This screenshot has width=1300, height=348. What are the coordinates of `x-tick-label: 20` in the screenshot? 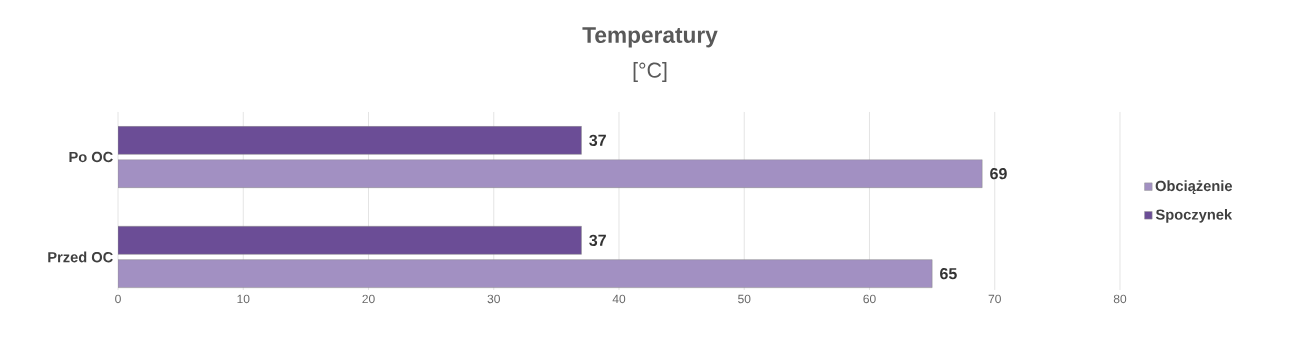 It's located at (368, 299).